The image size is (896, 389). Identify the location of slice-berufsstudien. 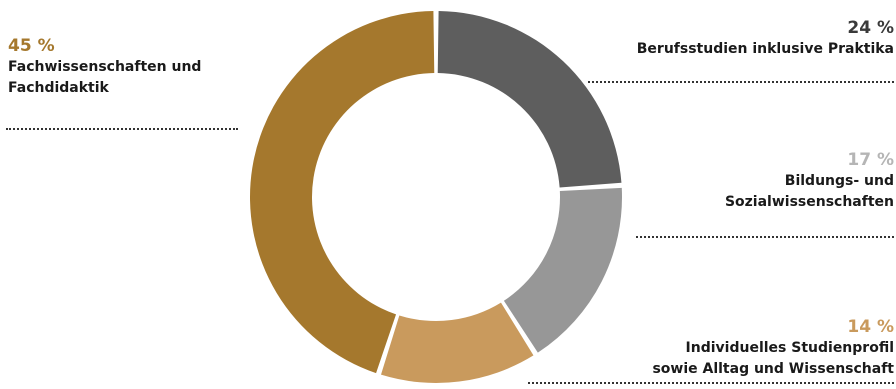
(529, 99).